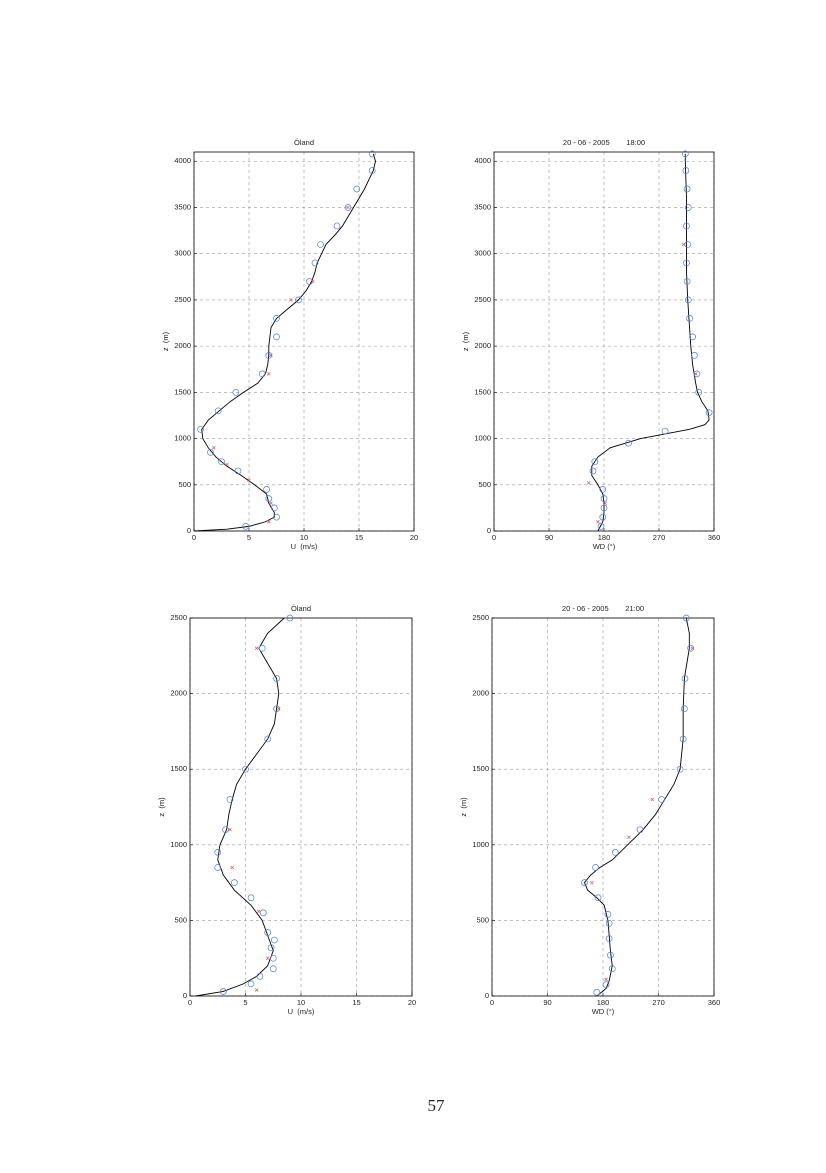 The height and width of the screenshot is (1173, 826). Describe the element at coordinates (414, 537) in the screenshot. I see `x-tick-label: 20` at that location.